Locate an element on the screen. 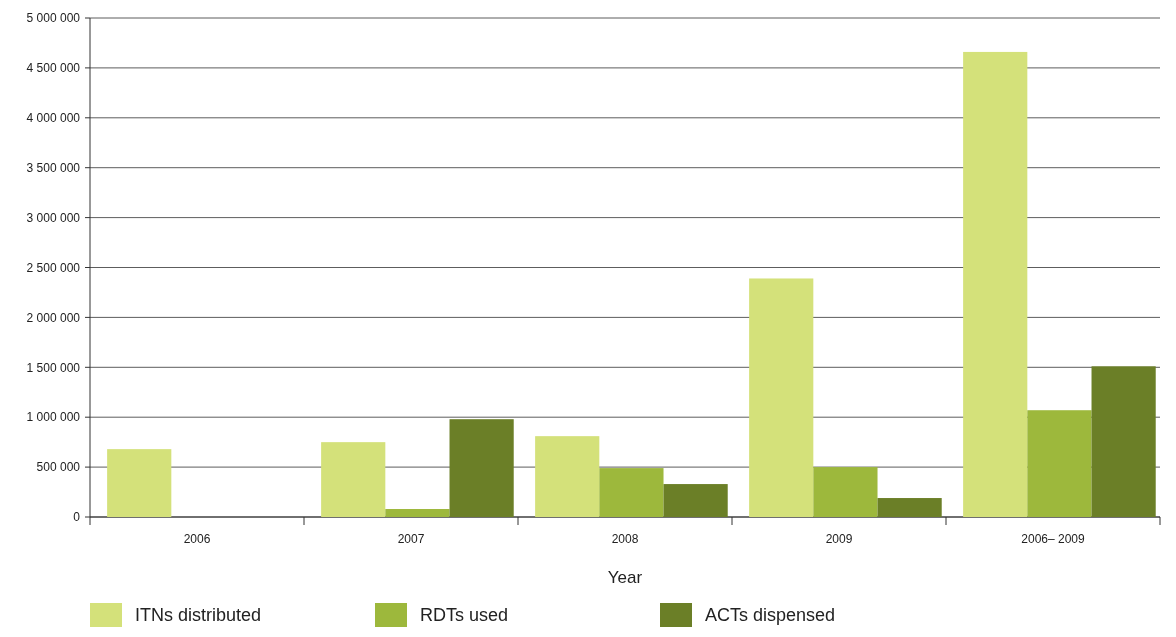 This screenshot has width=1176, height=637. y-tick-label: 500 000 is located at coordinates (58, 467).